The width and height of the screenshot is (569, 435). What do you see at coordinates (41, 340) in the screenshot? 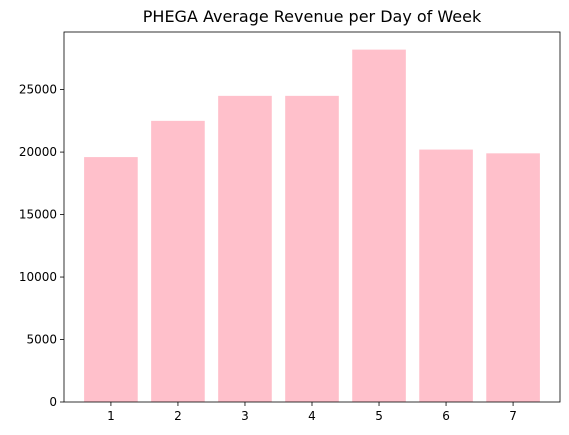
I see `y-tick-label-5000: 5000` at bounding box center [41, 340].